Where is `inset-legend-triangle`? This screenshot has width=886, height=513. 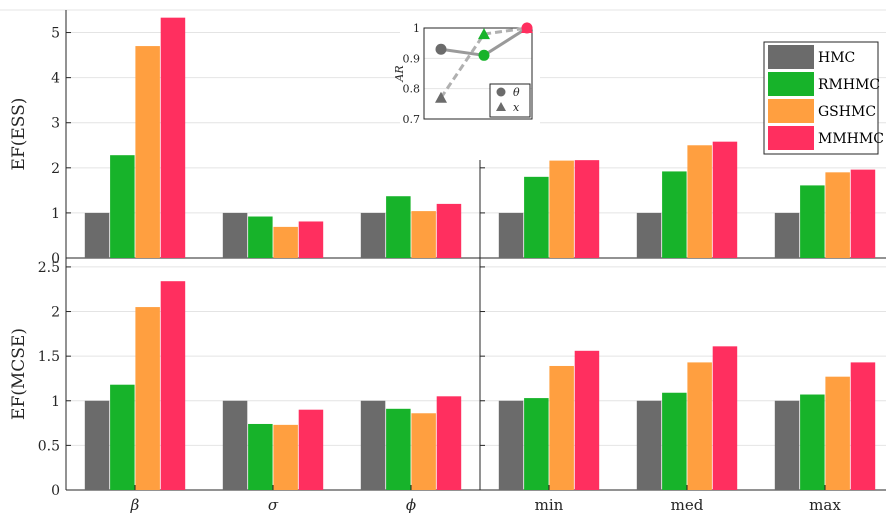 inset-legend-triangle is located at coordinates (501, 106).